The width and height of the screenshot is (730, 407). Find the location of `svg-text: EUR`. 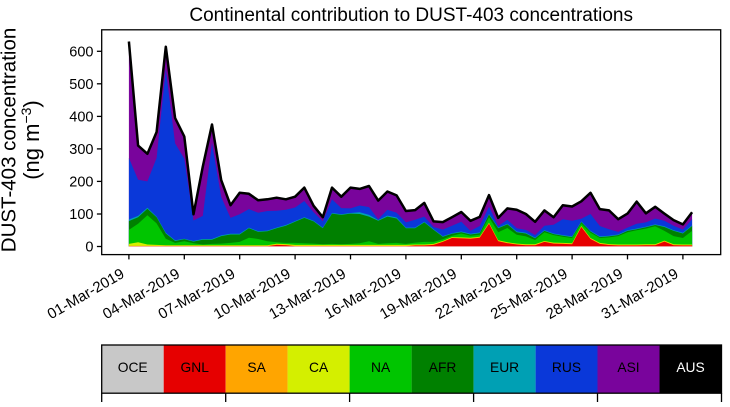

svg-text: EUR is located at coordinates (504, 367).